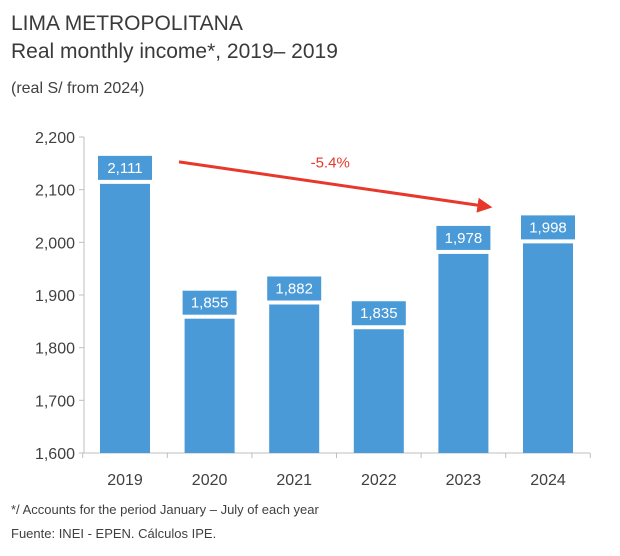  Describe the element at coordinates (330, 162) in the screenshot. I see `trend-annotation-label: -5.4%` at that location.